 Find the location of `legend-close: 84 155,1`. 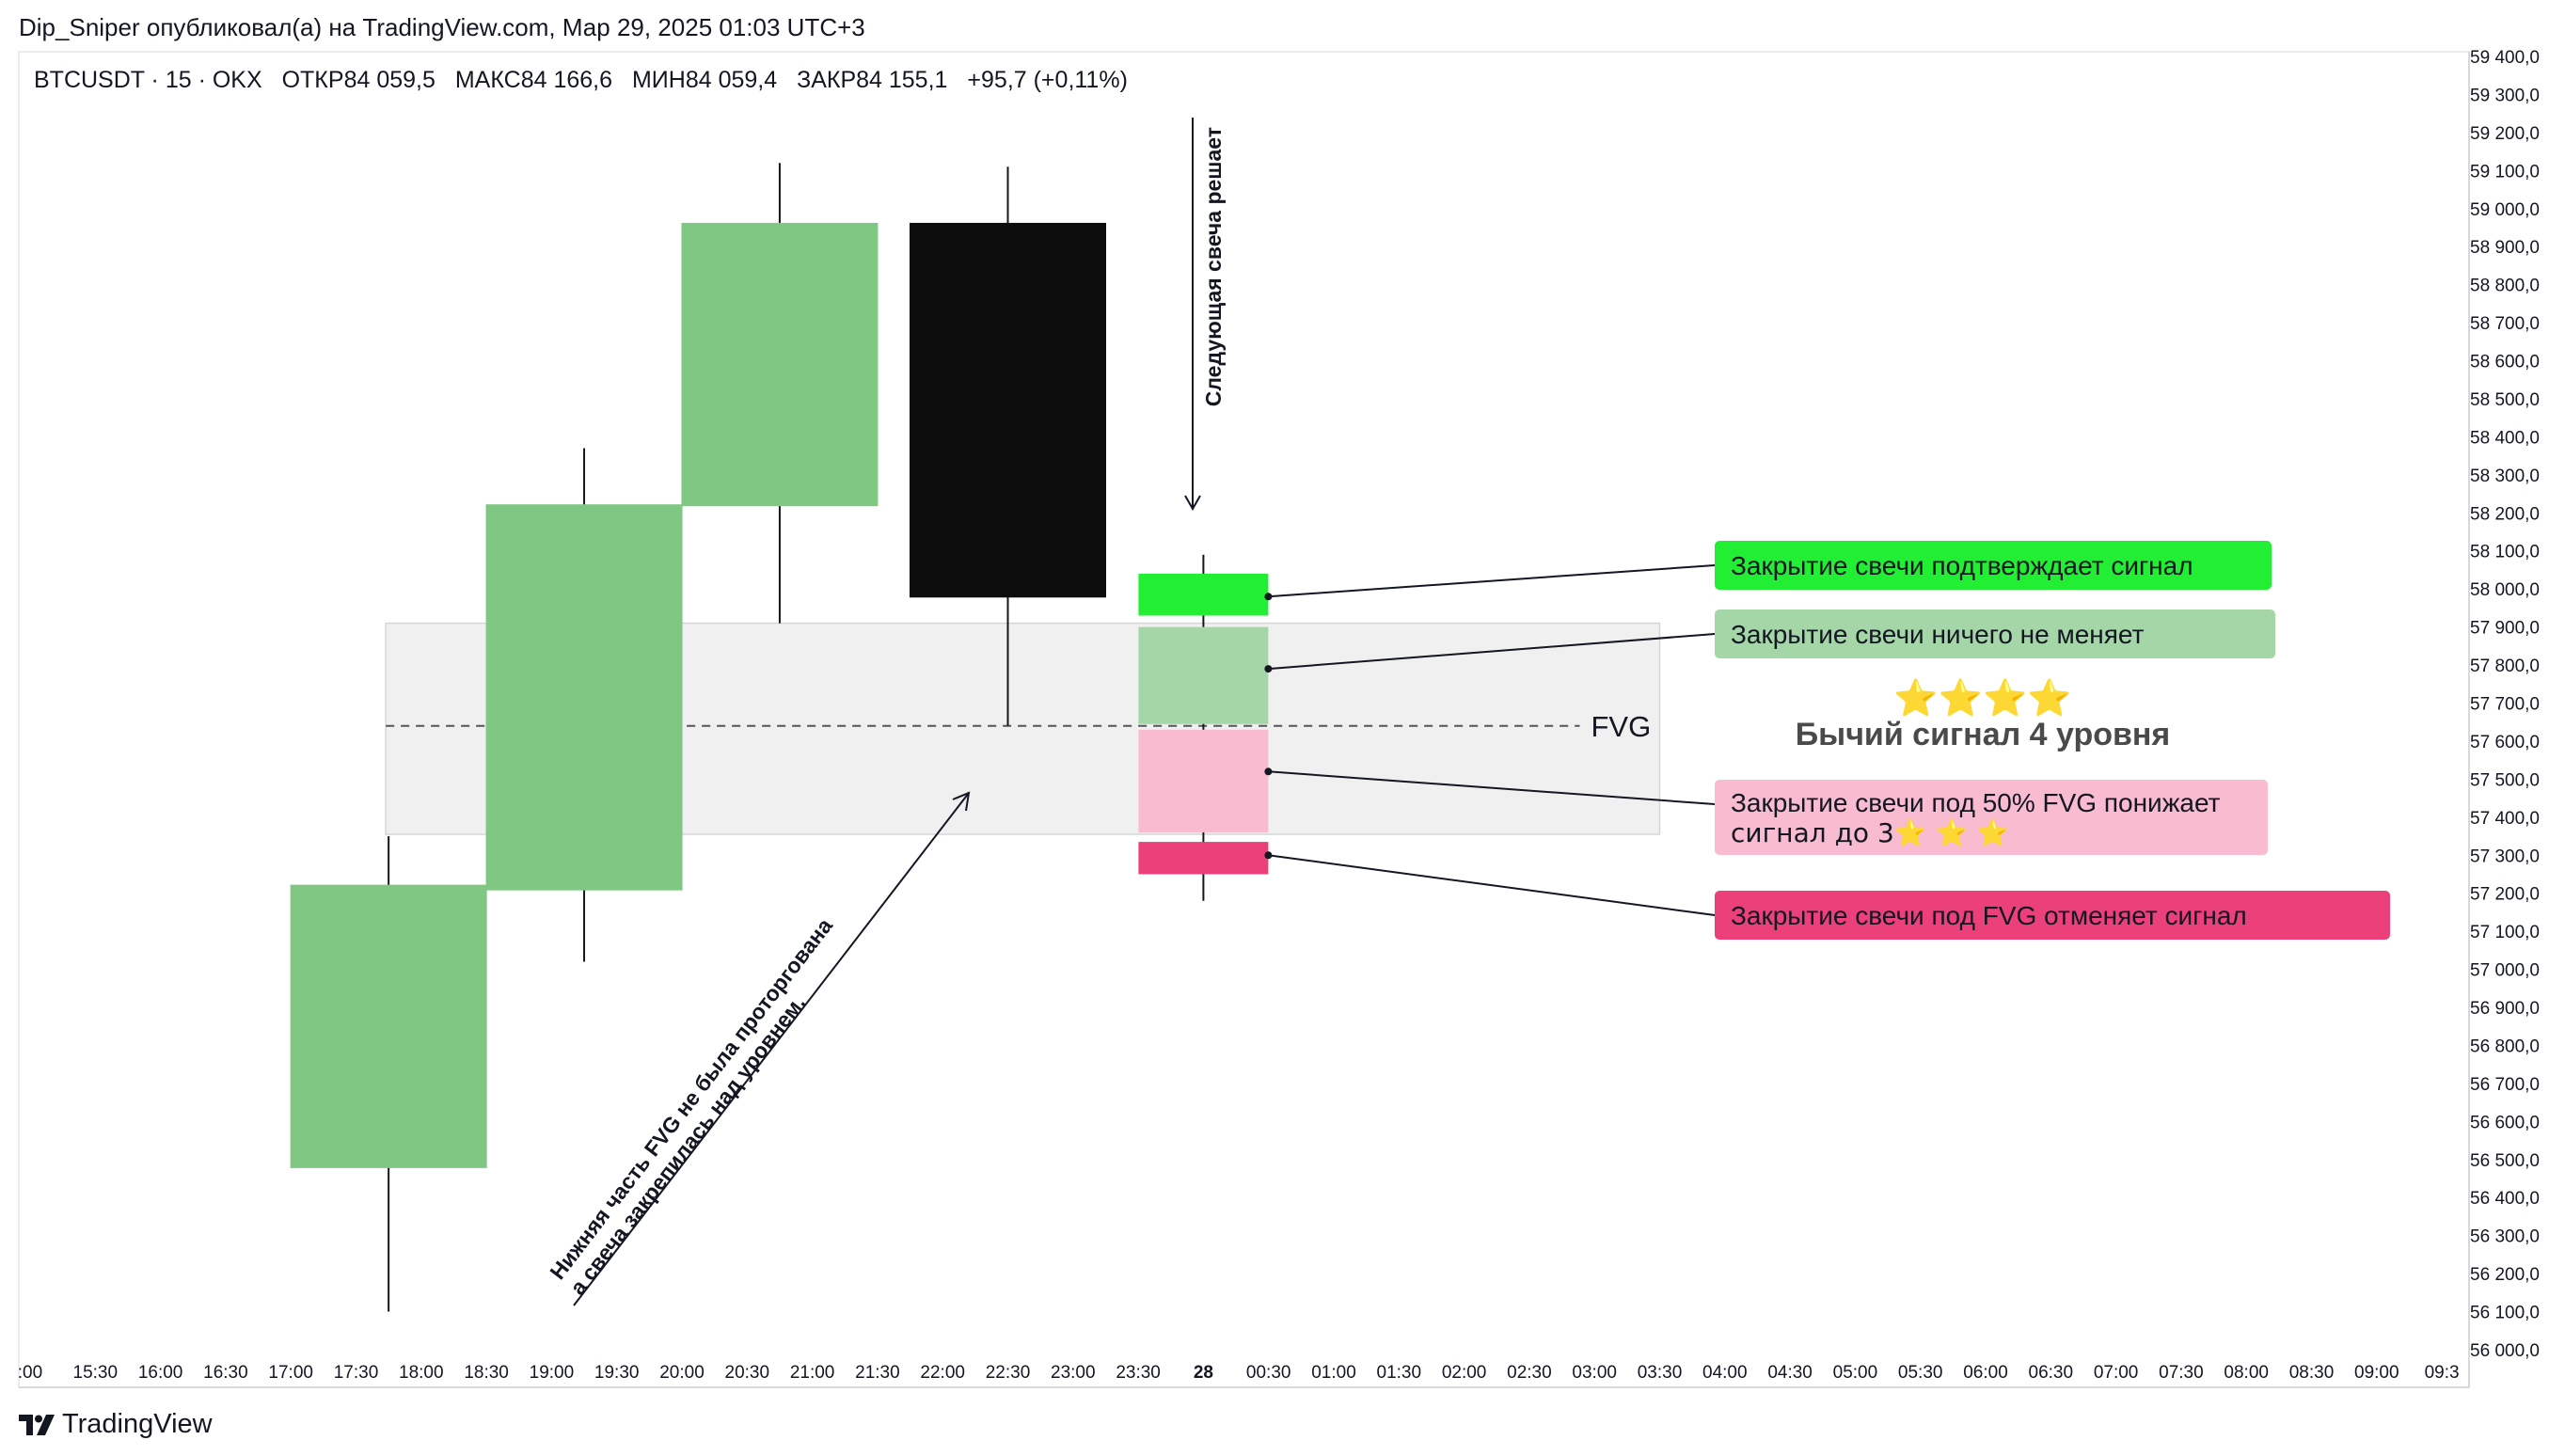

legend-close: 84 155,1 is located at coordinates (901, 80).